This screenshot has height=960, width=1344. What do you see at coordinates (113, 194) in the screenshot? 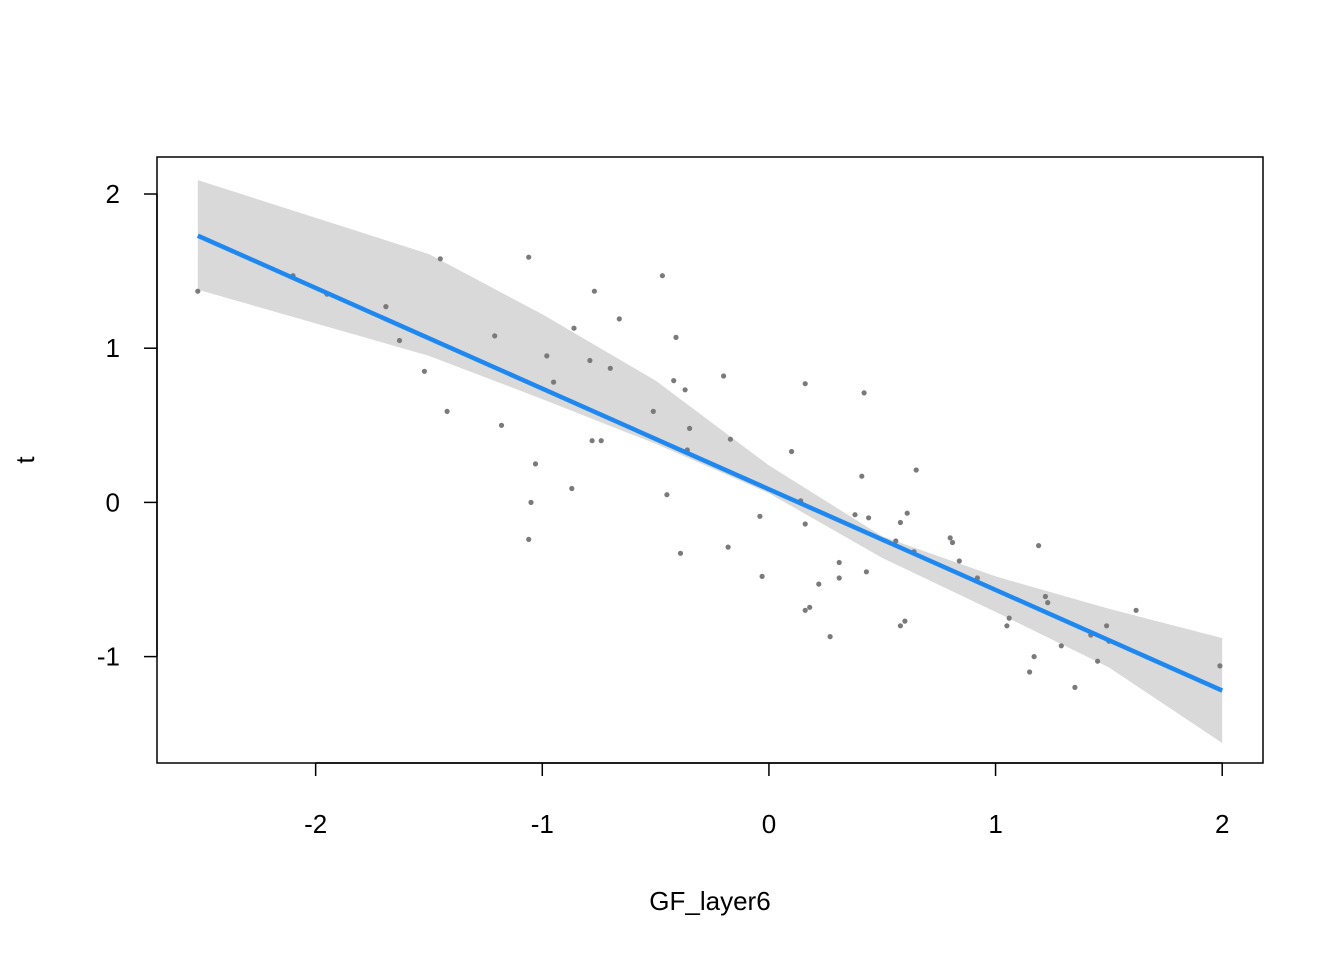
I see `y-tick-label: 2` at bounding box center [113, 194].